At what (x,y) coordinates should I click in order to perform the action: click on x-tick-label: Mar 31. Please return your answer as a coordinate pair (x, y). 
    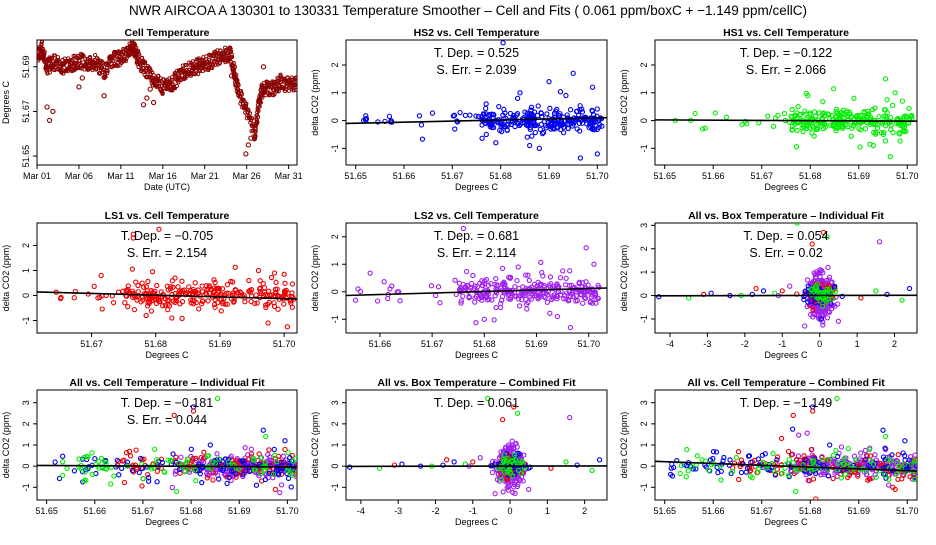
    Looking at the image, I should click on (289, 176).